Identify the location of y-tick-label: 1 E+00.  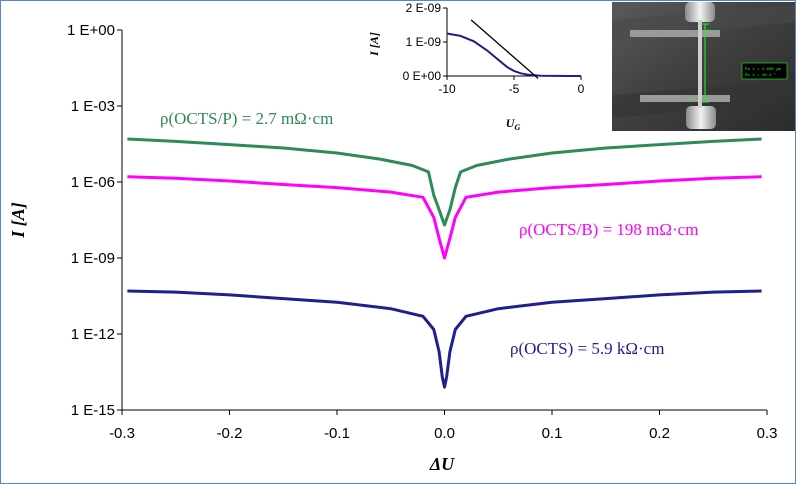
(91, 30).